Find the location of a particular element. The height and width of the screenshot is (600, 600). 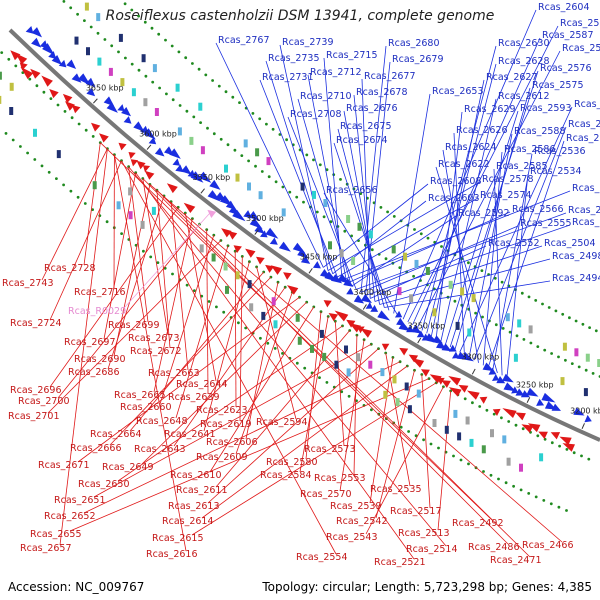

gene-label-rcas-r0029: Rcas_R0029 is located at coordinates (97, 311).